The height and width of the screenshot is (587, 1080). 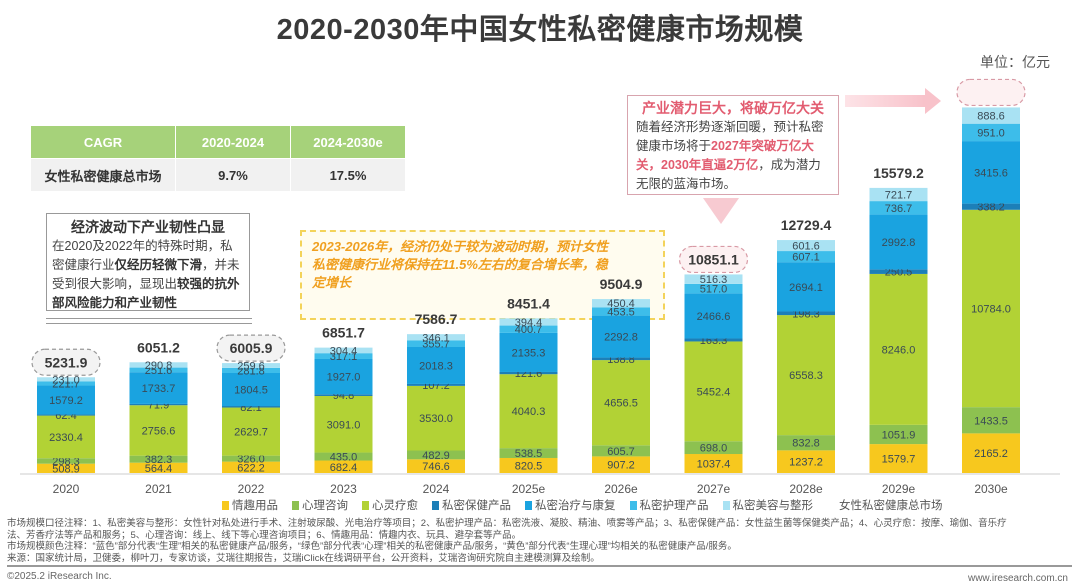 I want to click on segment-label: 1237.2, so click(x=806, y=463).